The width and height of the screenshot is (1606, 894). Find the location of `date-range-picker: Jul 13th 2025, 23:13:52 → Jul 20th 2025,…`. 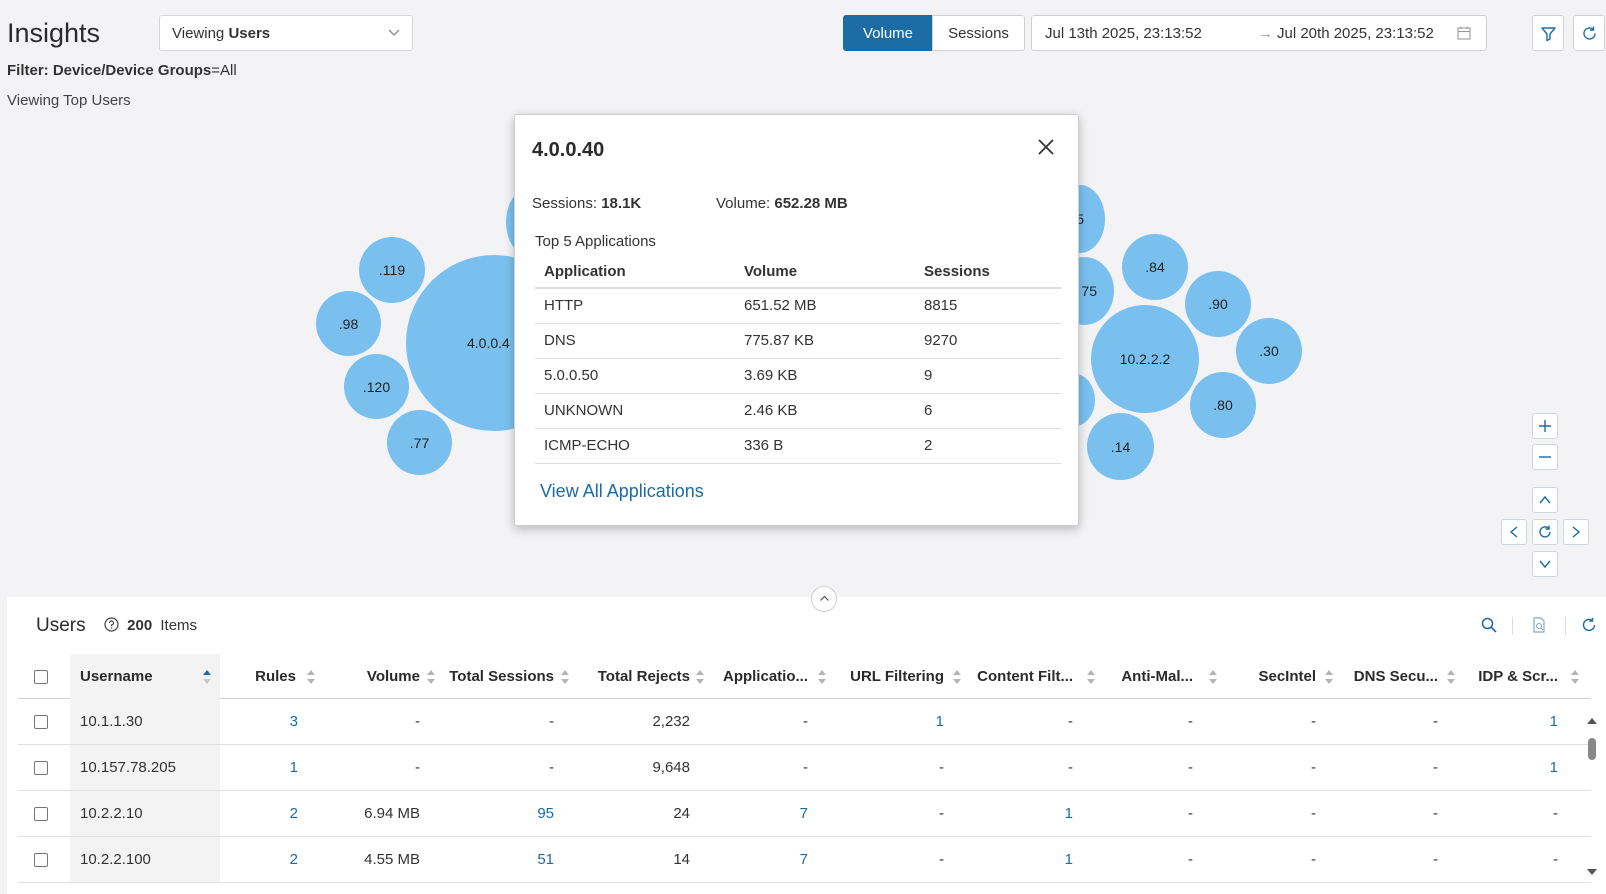

date-range-picker: Jul 13th 2025, 23:13:52 → Jul 20th 2025,… is located at coordinates (1259, 33).